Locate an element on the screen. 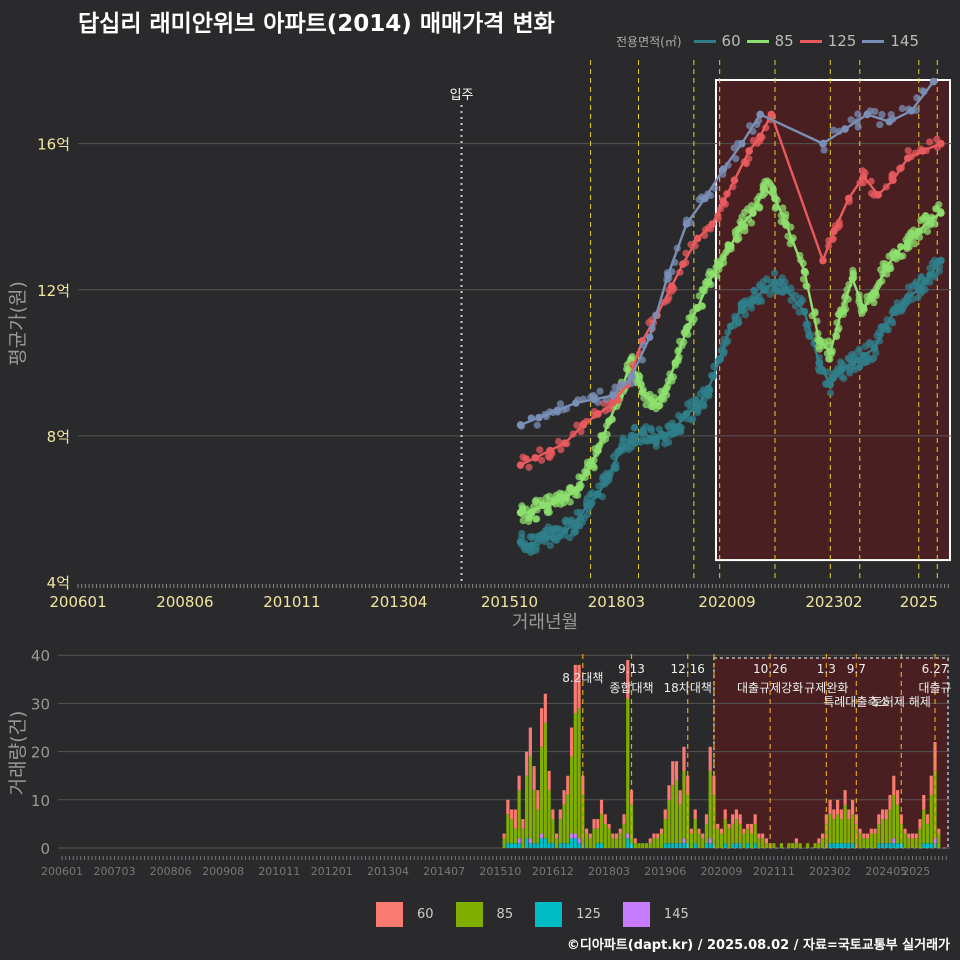 The image size is (960, 960). policy-label: 대출규 is located at coordinates (934, 688).